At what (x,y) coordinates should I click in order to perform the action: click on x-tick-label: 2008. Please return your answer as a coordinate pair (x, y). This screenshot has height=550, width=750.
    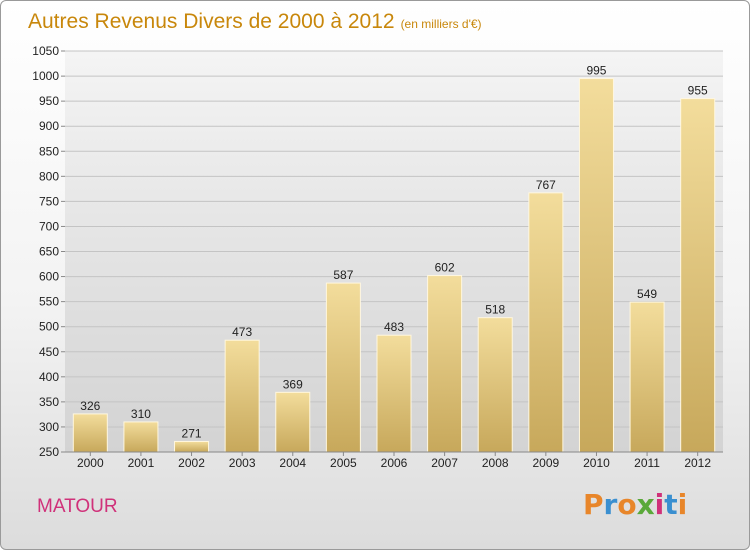
    Looking at the image, I should click on (495, 463).